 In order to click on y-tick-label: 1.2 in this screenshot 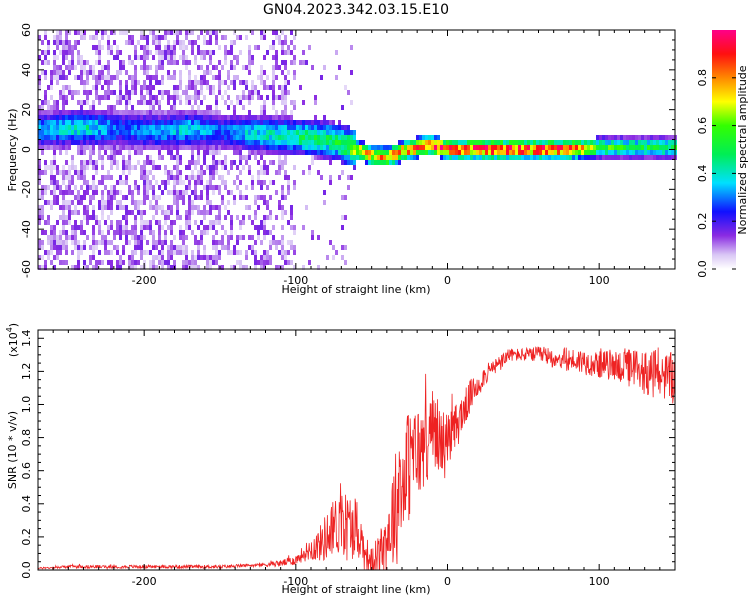, I will do `click(26, 372)`.